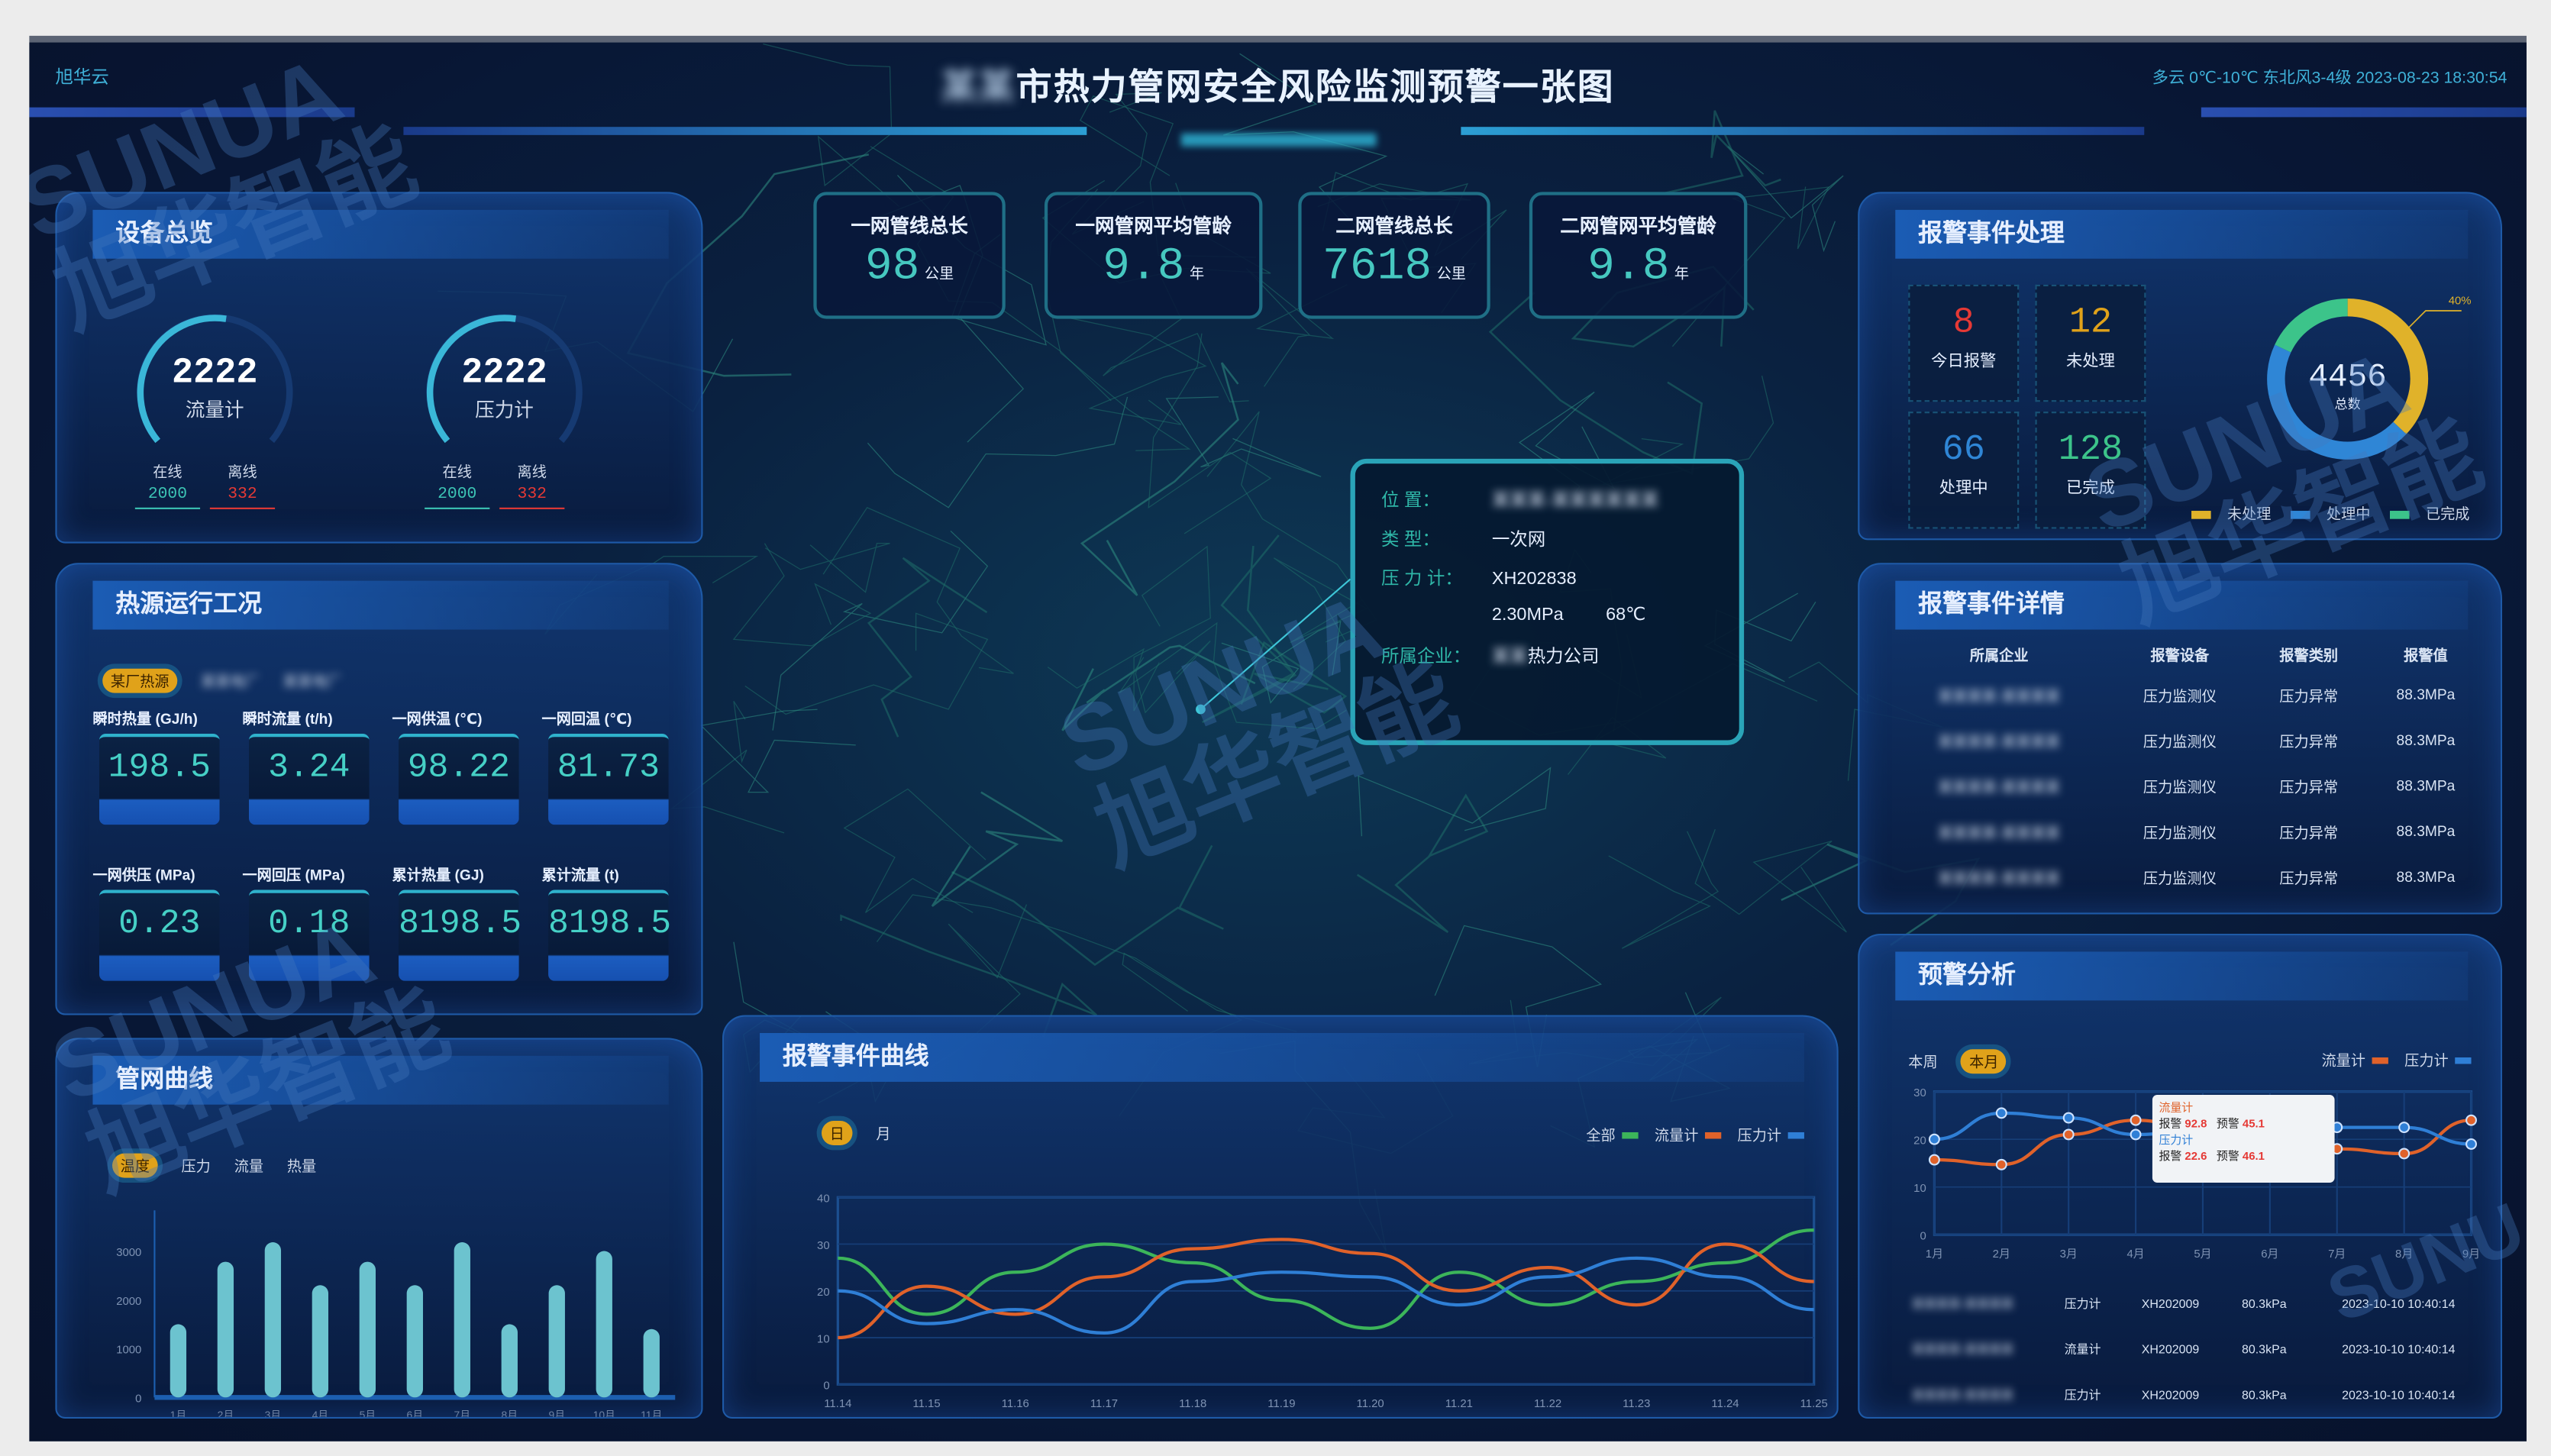 The image size is (2551, 1456). I want to click on alarm-stat-card: 8 今日报警, so click(1964, 343).